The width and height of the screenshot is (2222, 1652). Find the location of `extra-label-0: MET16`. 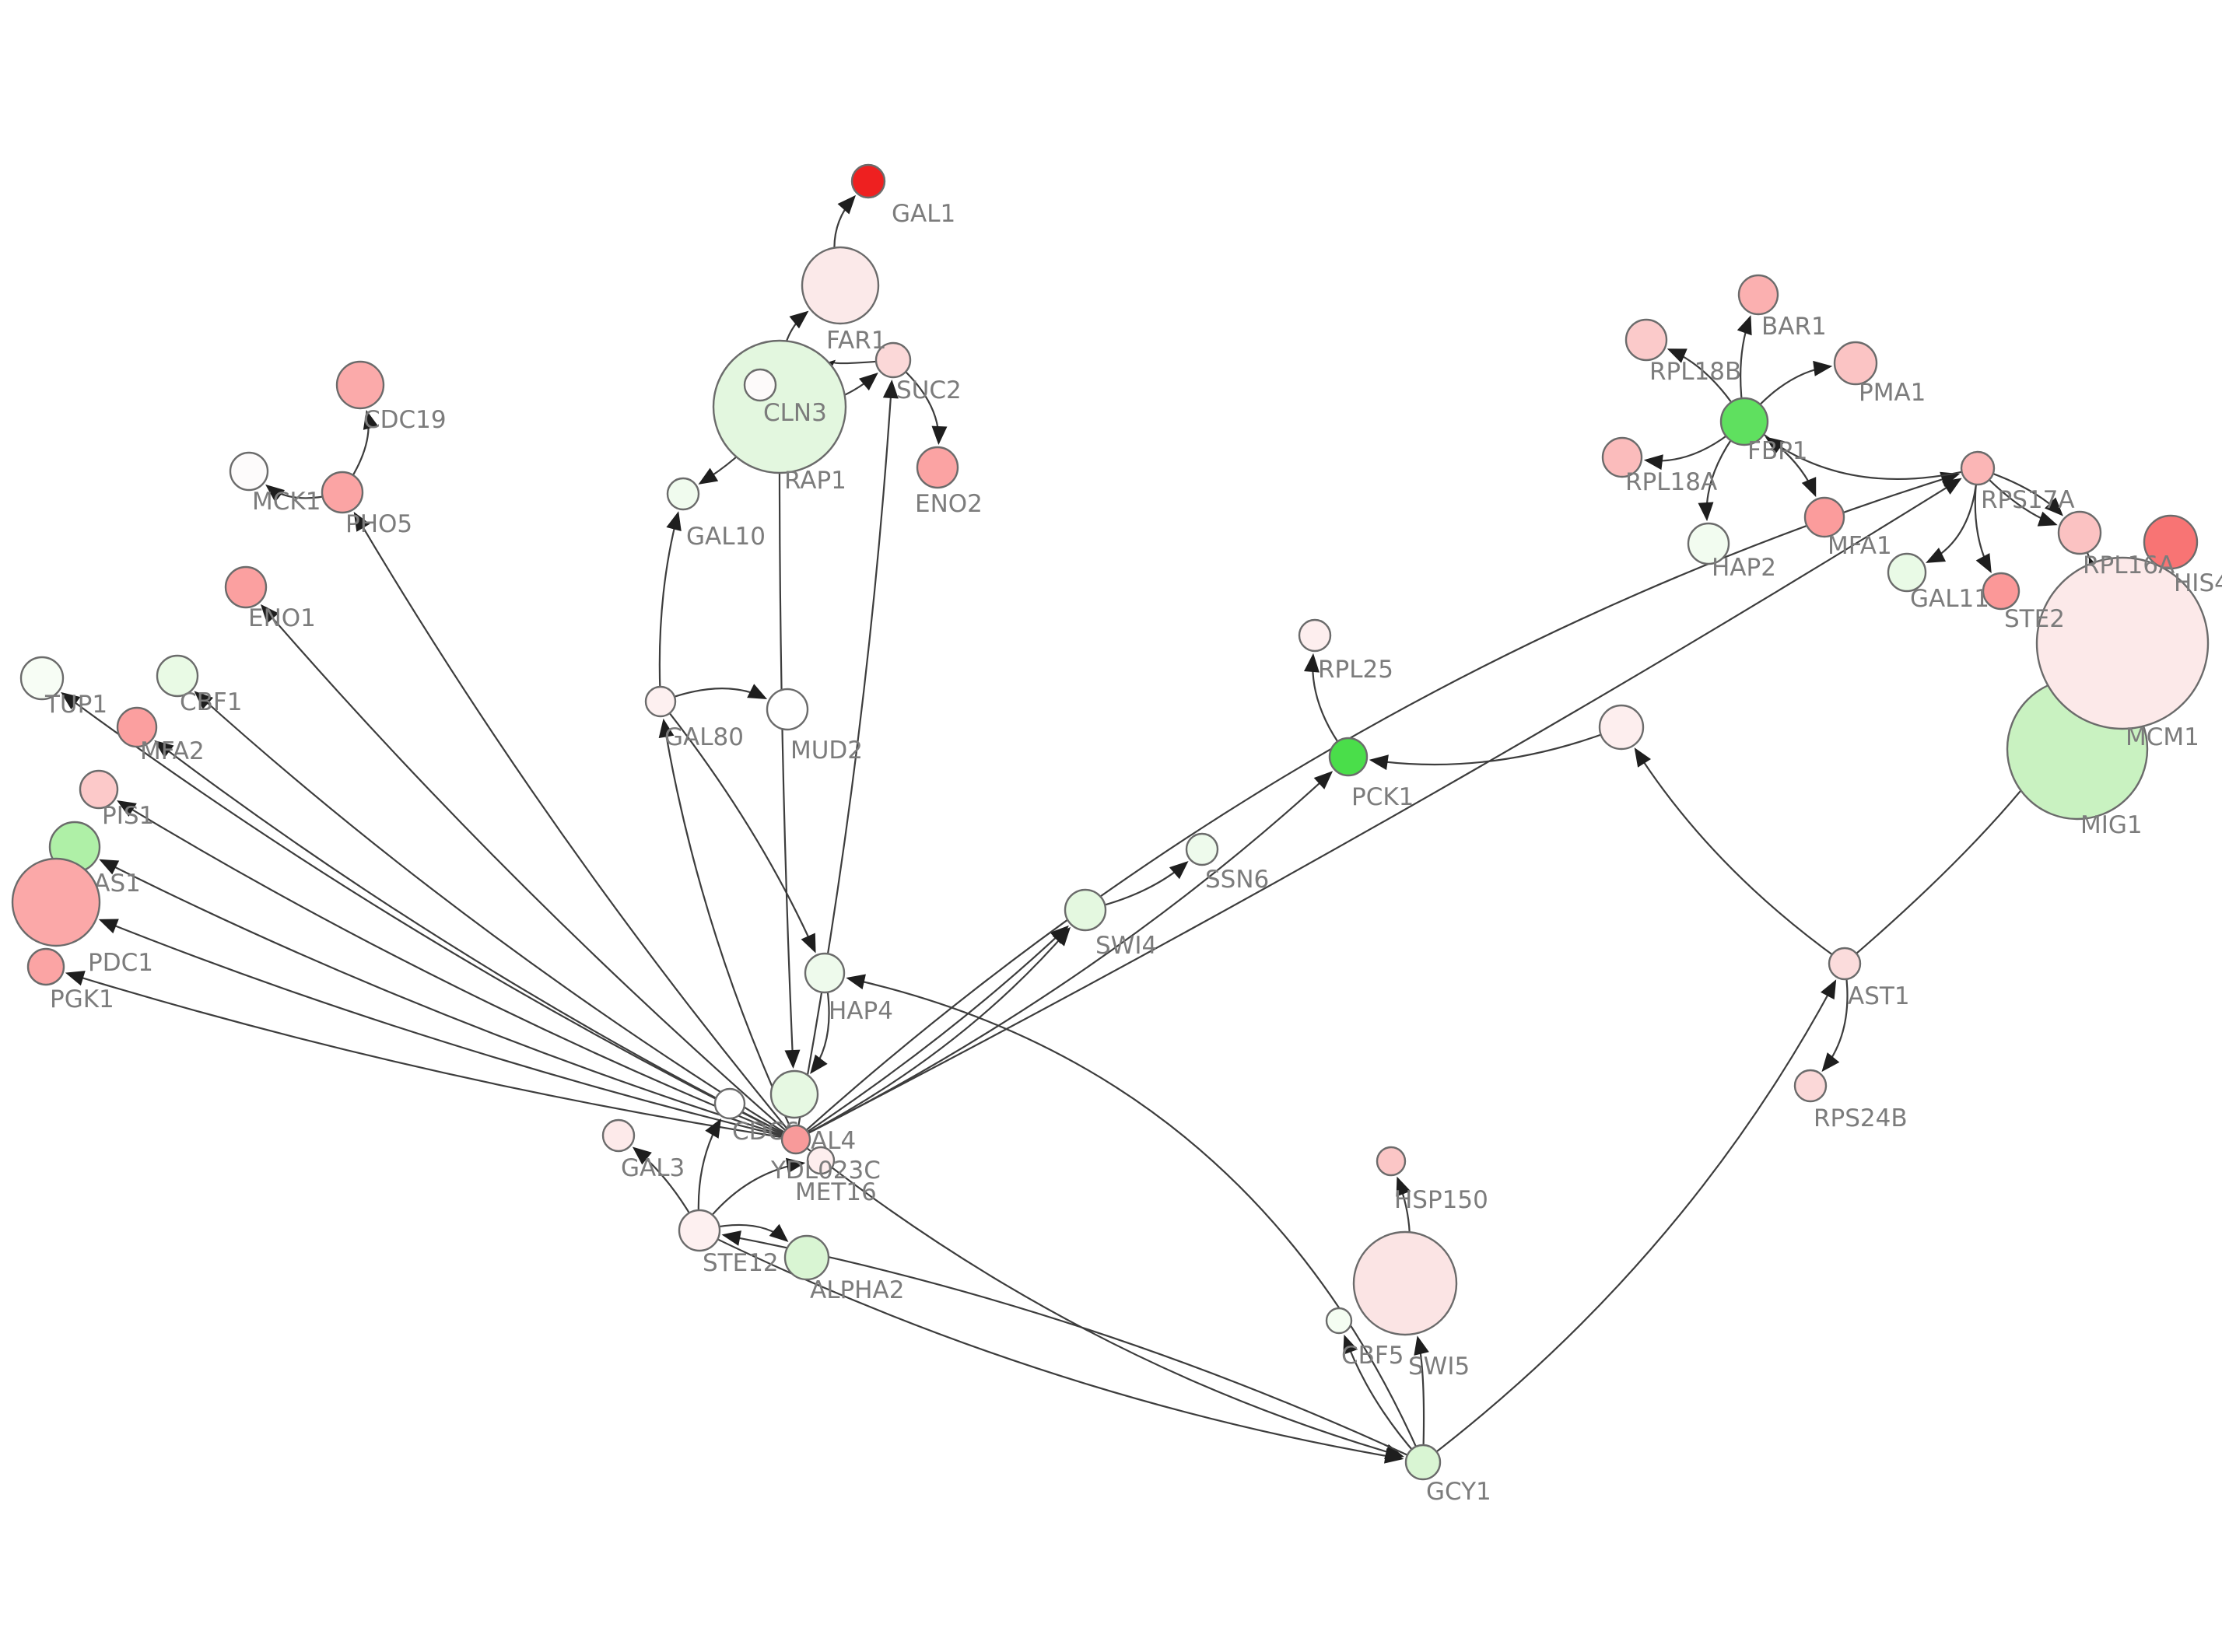

extra-label-0: MET16 is located at coordinates (836, 1192).